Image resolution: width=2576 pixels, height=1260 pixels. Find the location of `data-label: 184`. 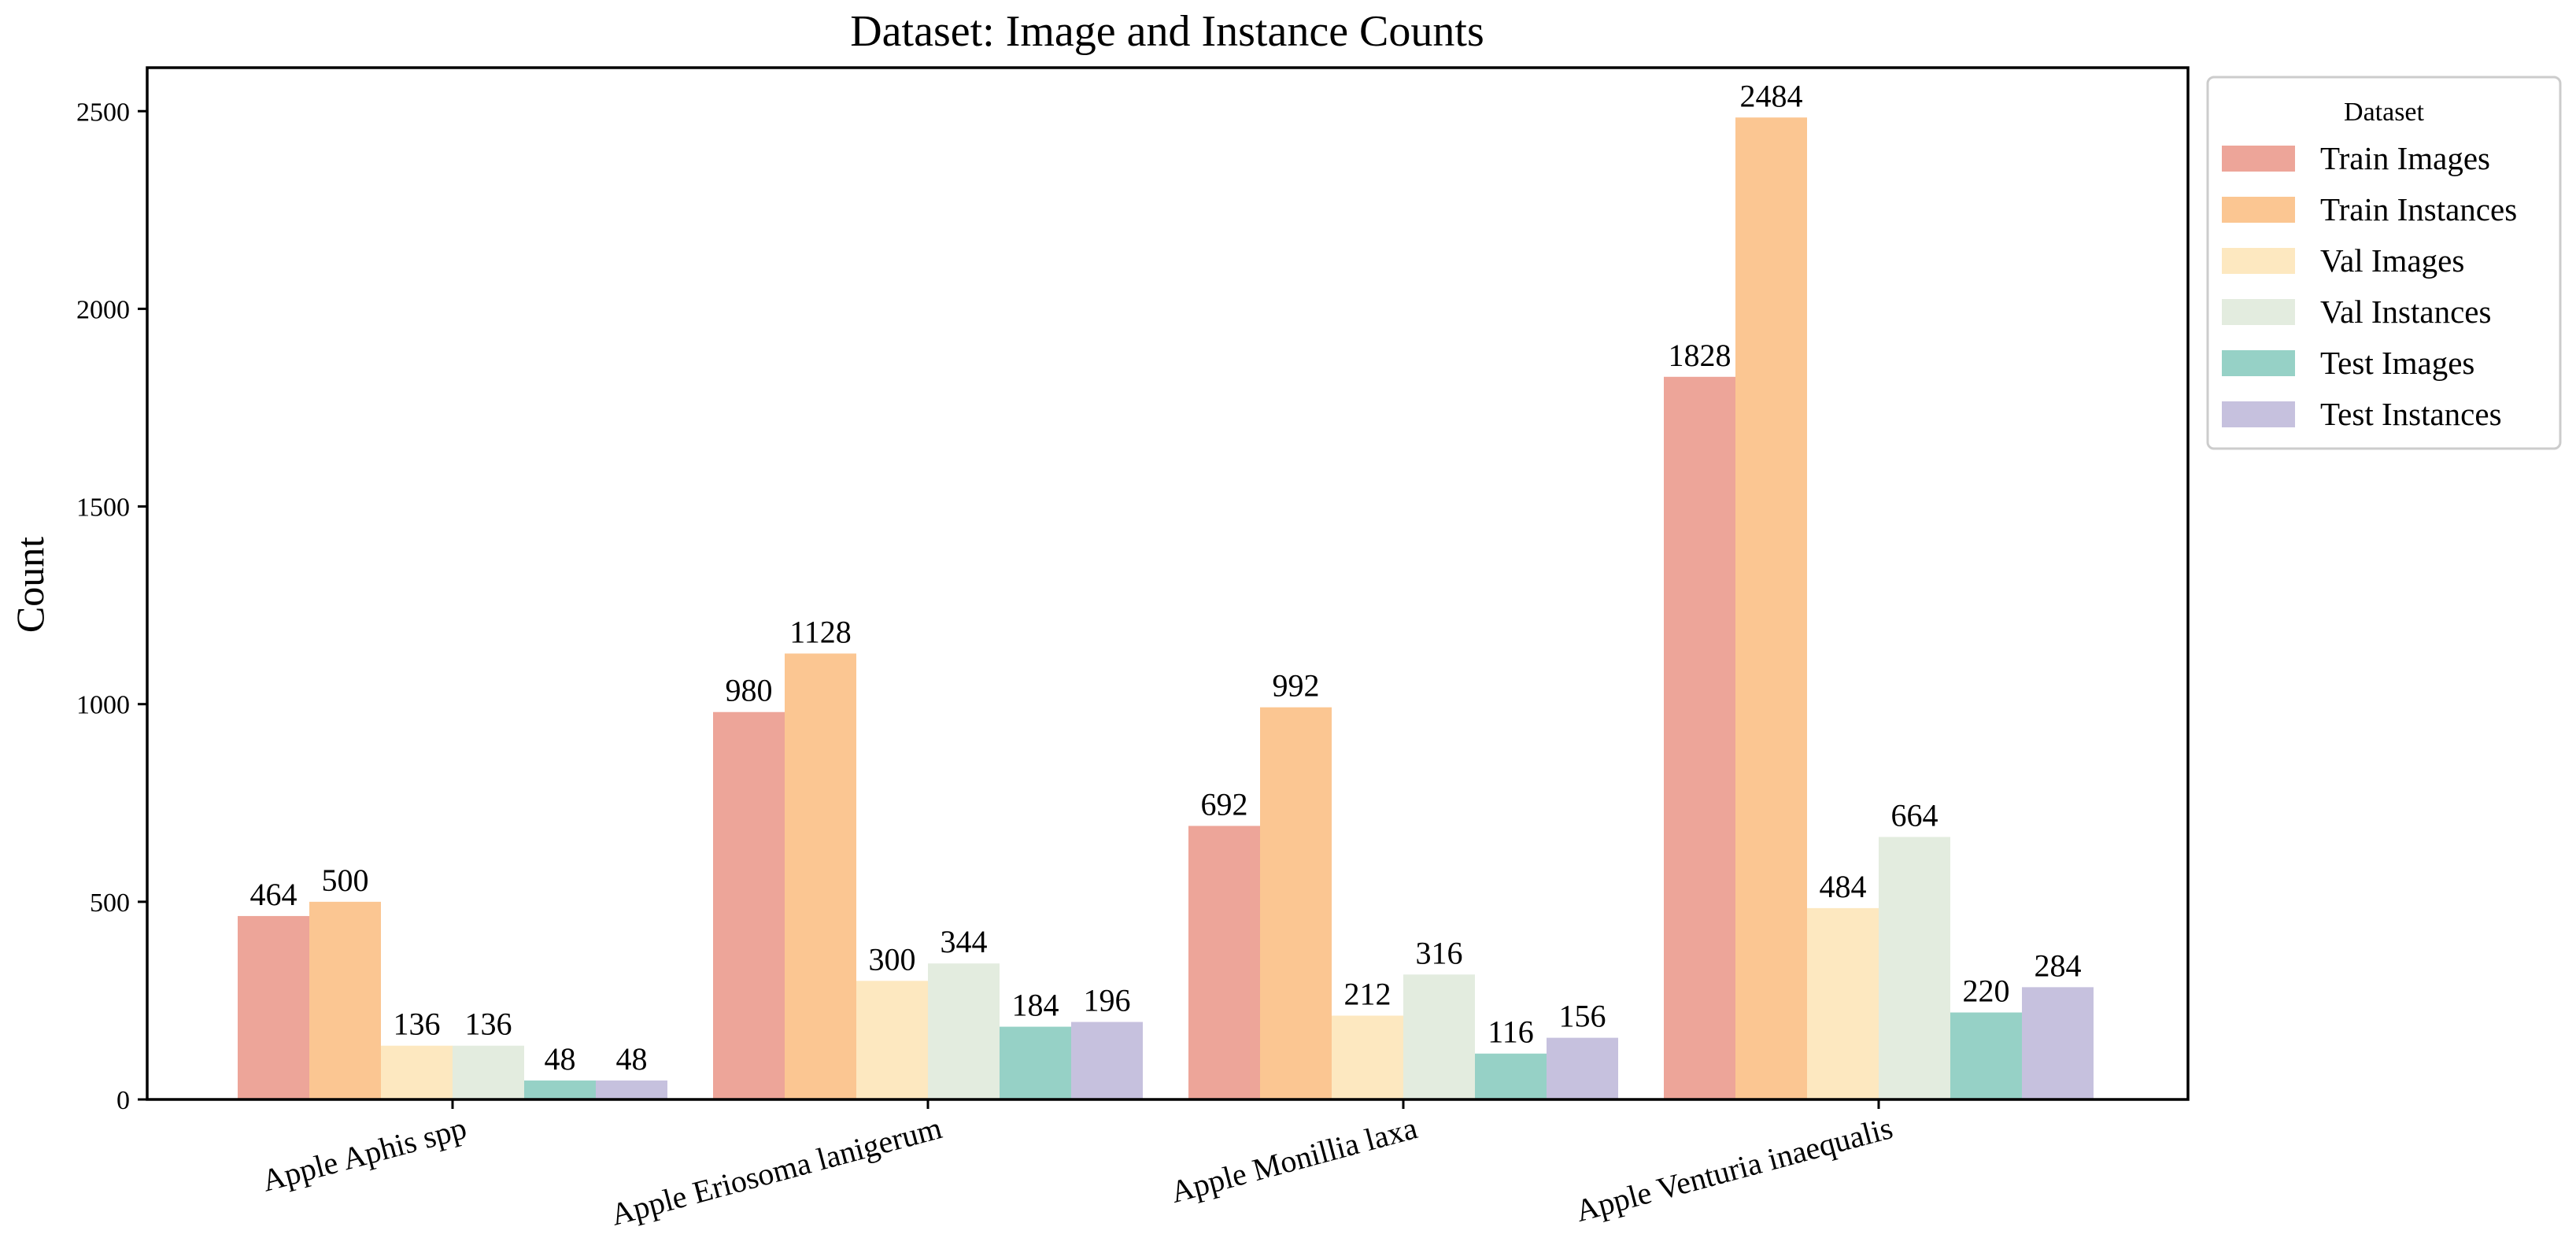

data-label: 184 is located at coordinates (1035, 1005).